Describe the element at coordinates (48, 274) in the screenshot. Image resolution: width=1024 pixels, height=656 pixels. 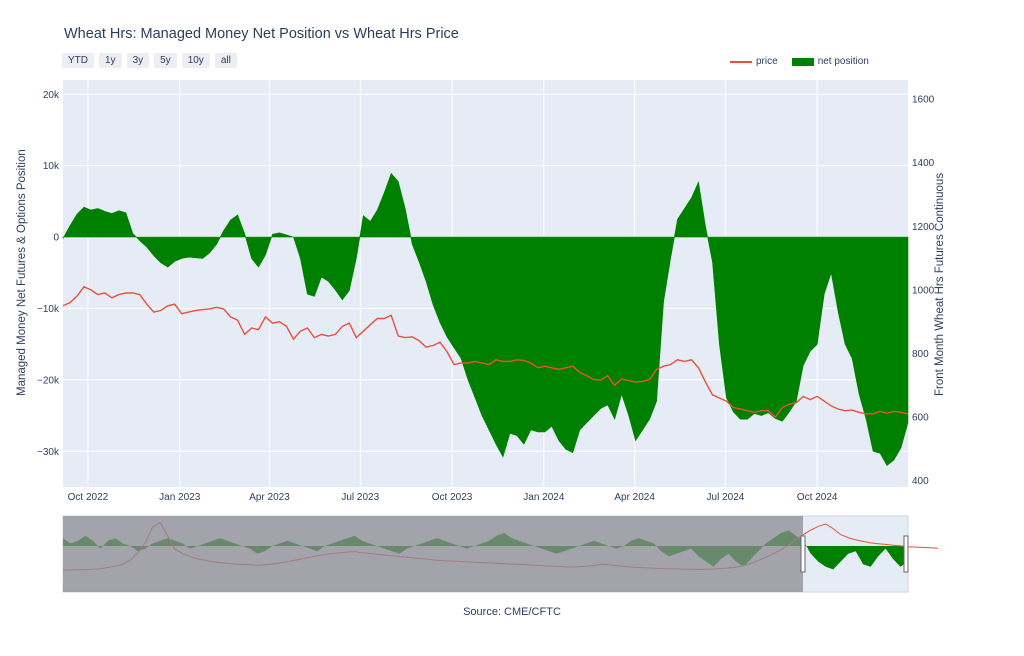
I see `y-axis-left: 20k 10k 0 −10k −20k −30k` at that location.